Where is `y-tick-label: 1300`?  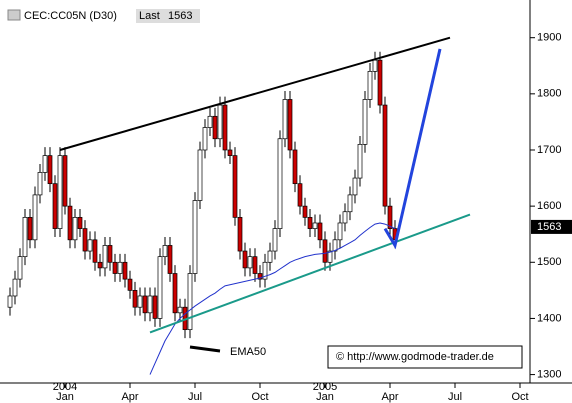
y-tick-label: 1300 is located at coordinates (549, 374).